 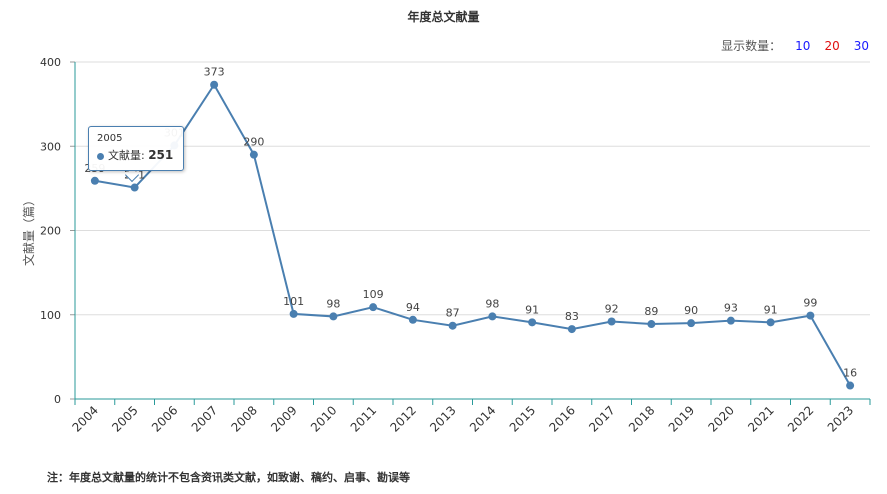 What do you see at coordinates (453, 313) in the screenshot?
I see `data-label: 87` at bounding box center [453, 313].